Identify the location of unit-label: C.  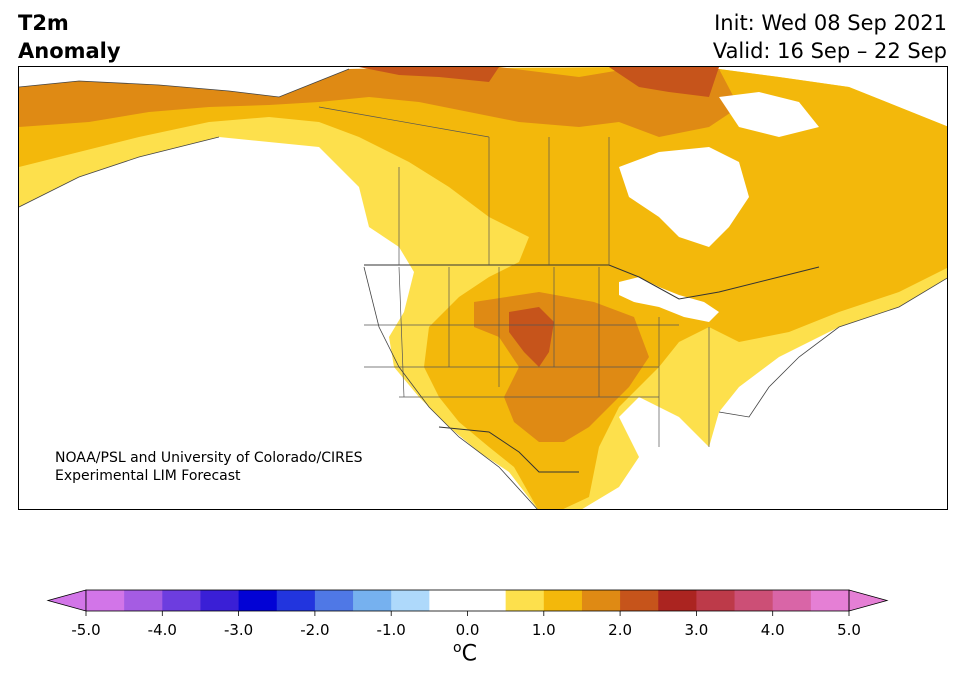
(469, 654).